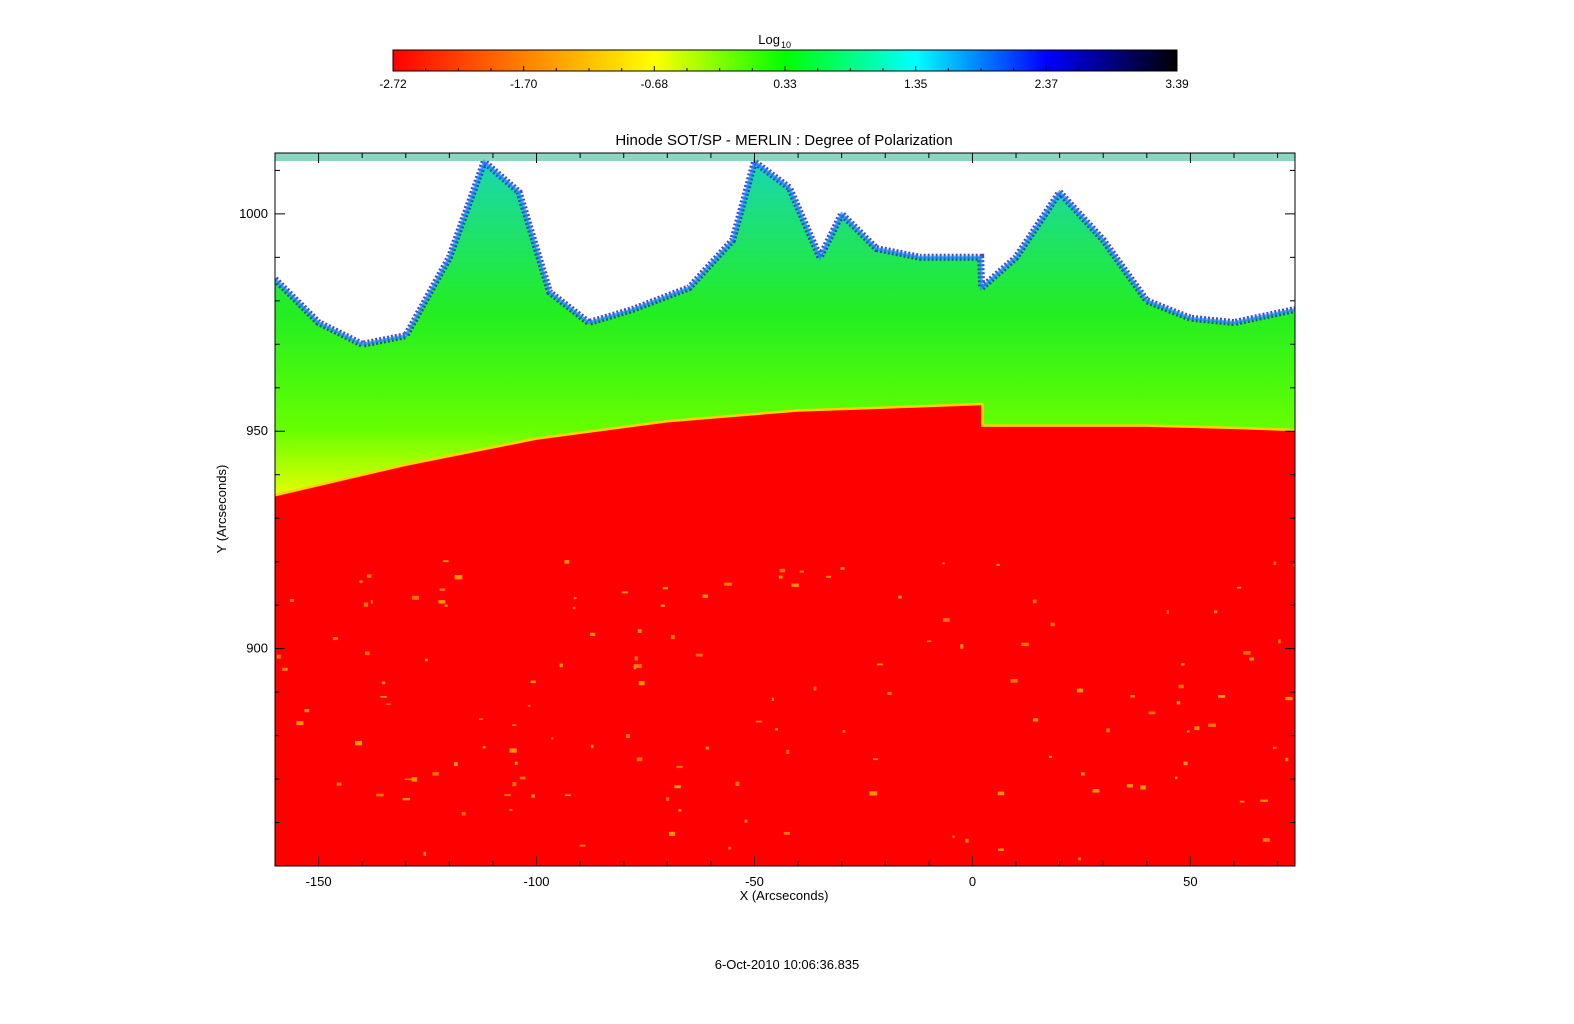  Describe the element at coordinates (916, 84) in the screenshot. I see `colorbar-tick-label: 1.35` at that location.